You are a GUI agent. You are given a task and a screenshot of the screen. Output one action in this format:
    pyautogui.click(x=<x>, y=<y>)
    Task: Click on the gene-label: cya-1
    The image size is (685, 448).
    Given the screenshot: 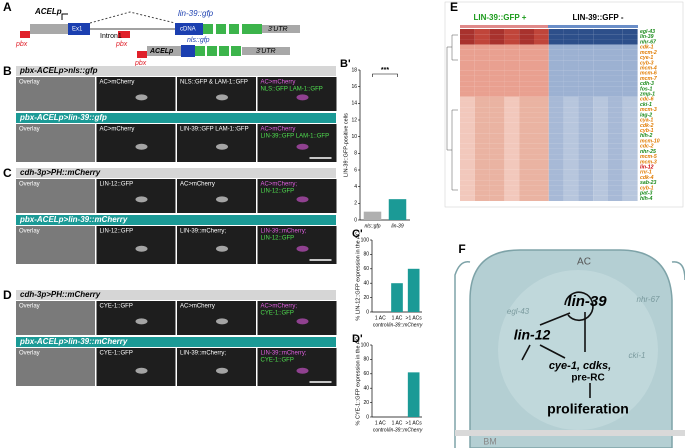 What is the action you would take?
    pyautogui.click(x=646, y=121)
    